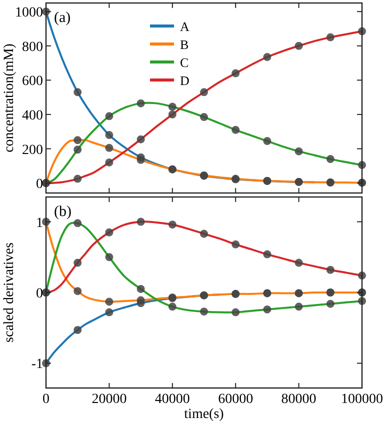 The height and width of the screenshot is (423, 387). What do you see at coordinates (32, 82) in the screenshot?
I see `y-tick-label: 600` at bounding box center [32, 82].